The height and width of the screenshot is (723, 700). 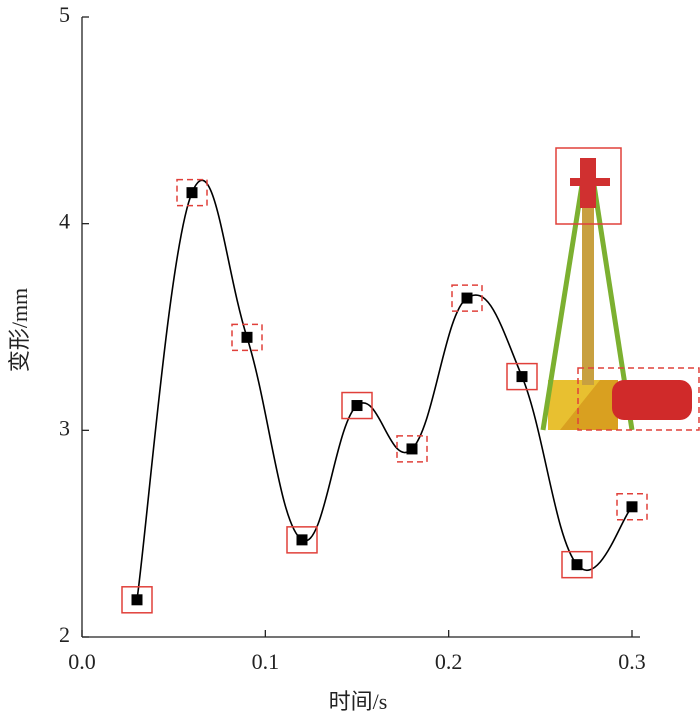 I want to click on x-tick-label: 0.3, so click(x=632, y=661).